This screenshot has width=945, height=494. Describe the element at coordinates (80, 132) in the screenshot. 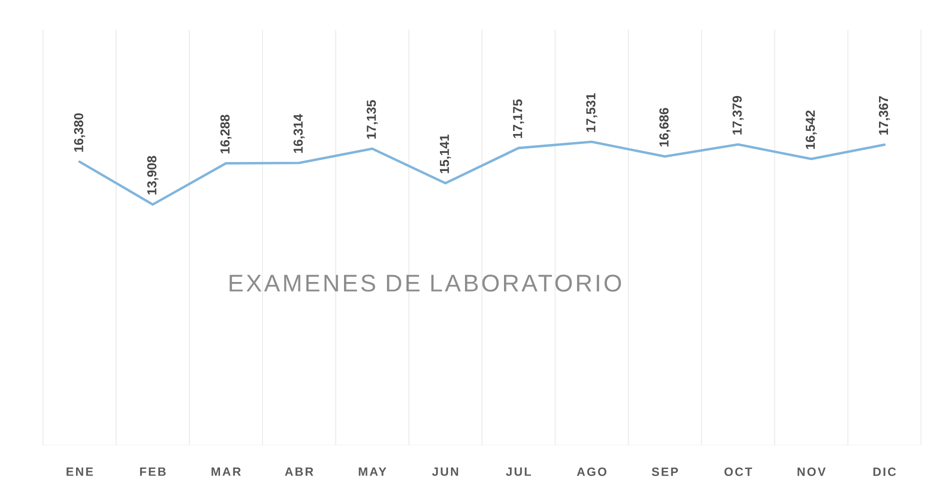

I see `data-label: 16,380` at that location.